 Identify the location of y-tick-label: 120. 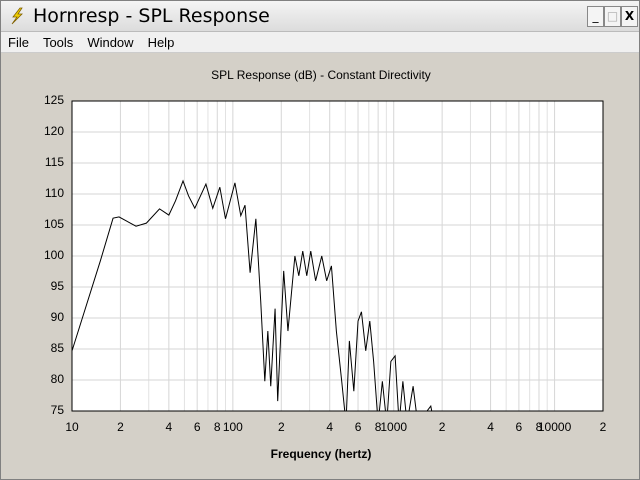
(54, 131).